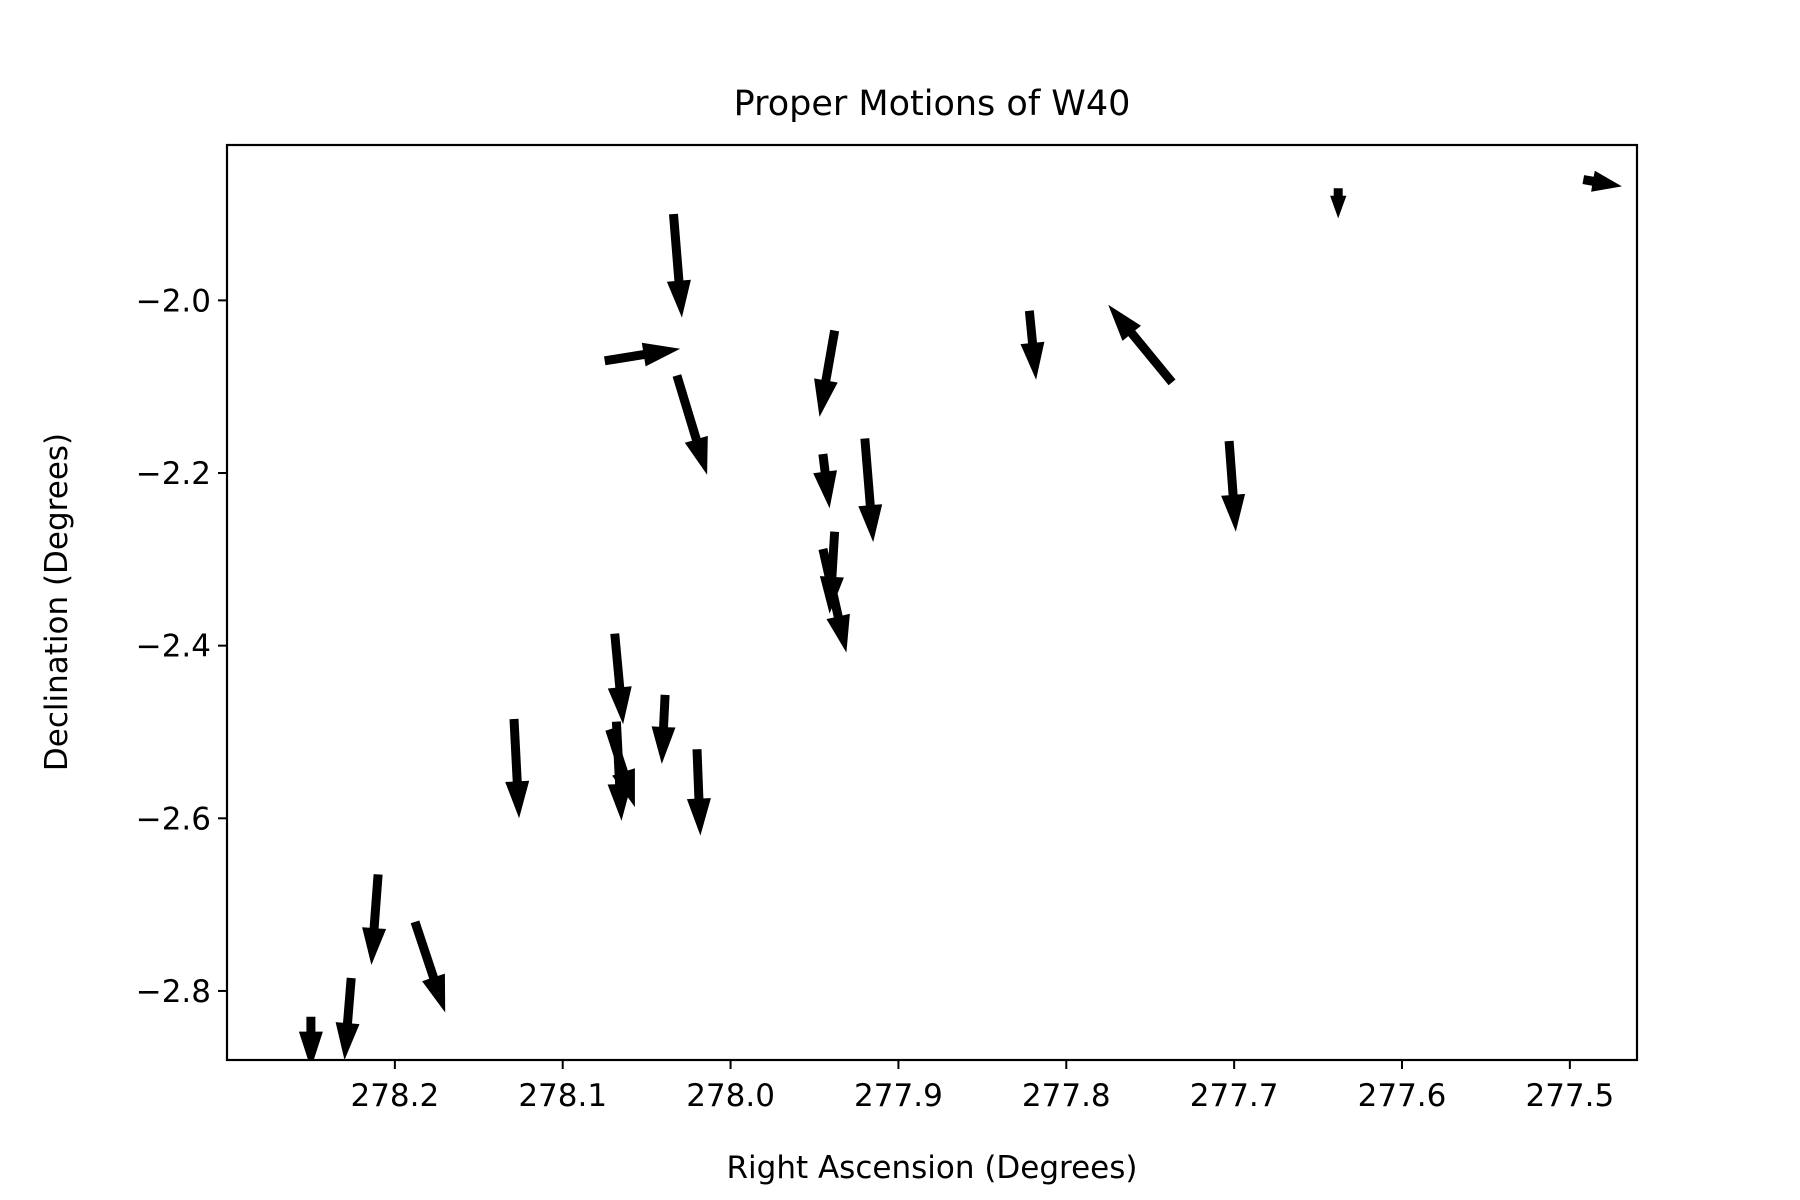  I want to click on x-tick-label: 278.2, so click(394, 1096).